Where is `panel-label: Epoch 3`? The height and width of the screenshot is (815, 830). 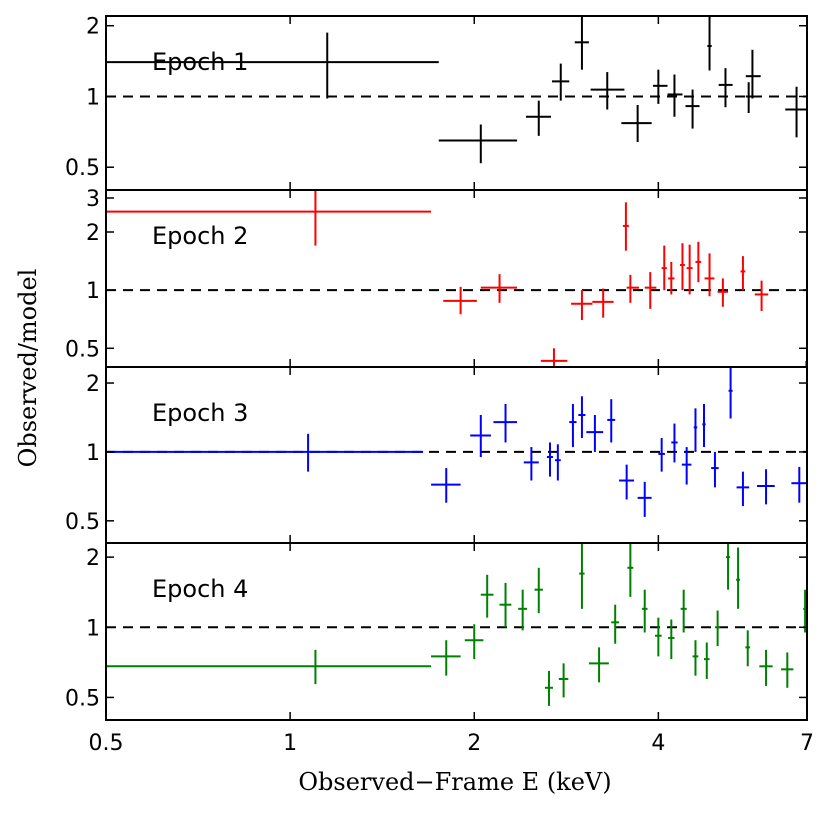
panel-label: Epoch 3 is located at coordinates (200, 413).